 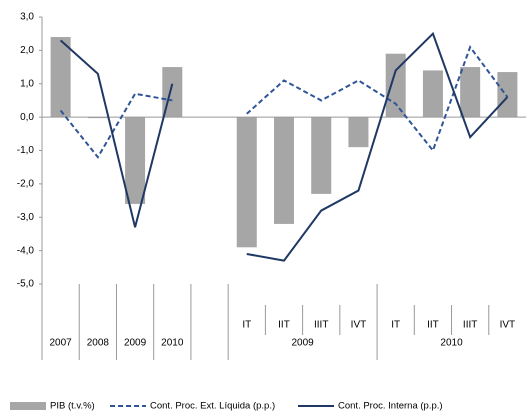 What do you see at coordinates (172, 343) in the screenshot?
I see `x-tick-label: 2010` at bounding box center [172, 343].